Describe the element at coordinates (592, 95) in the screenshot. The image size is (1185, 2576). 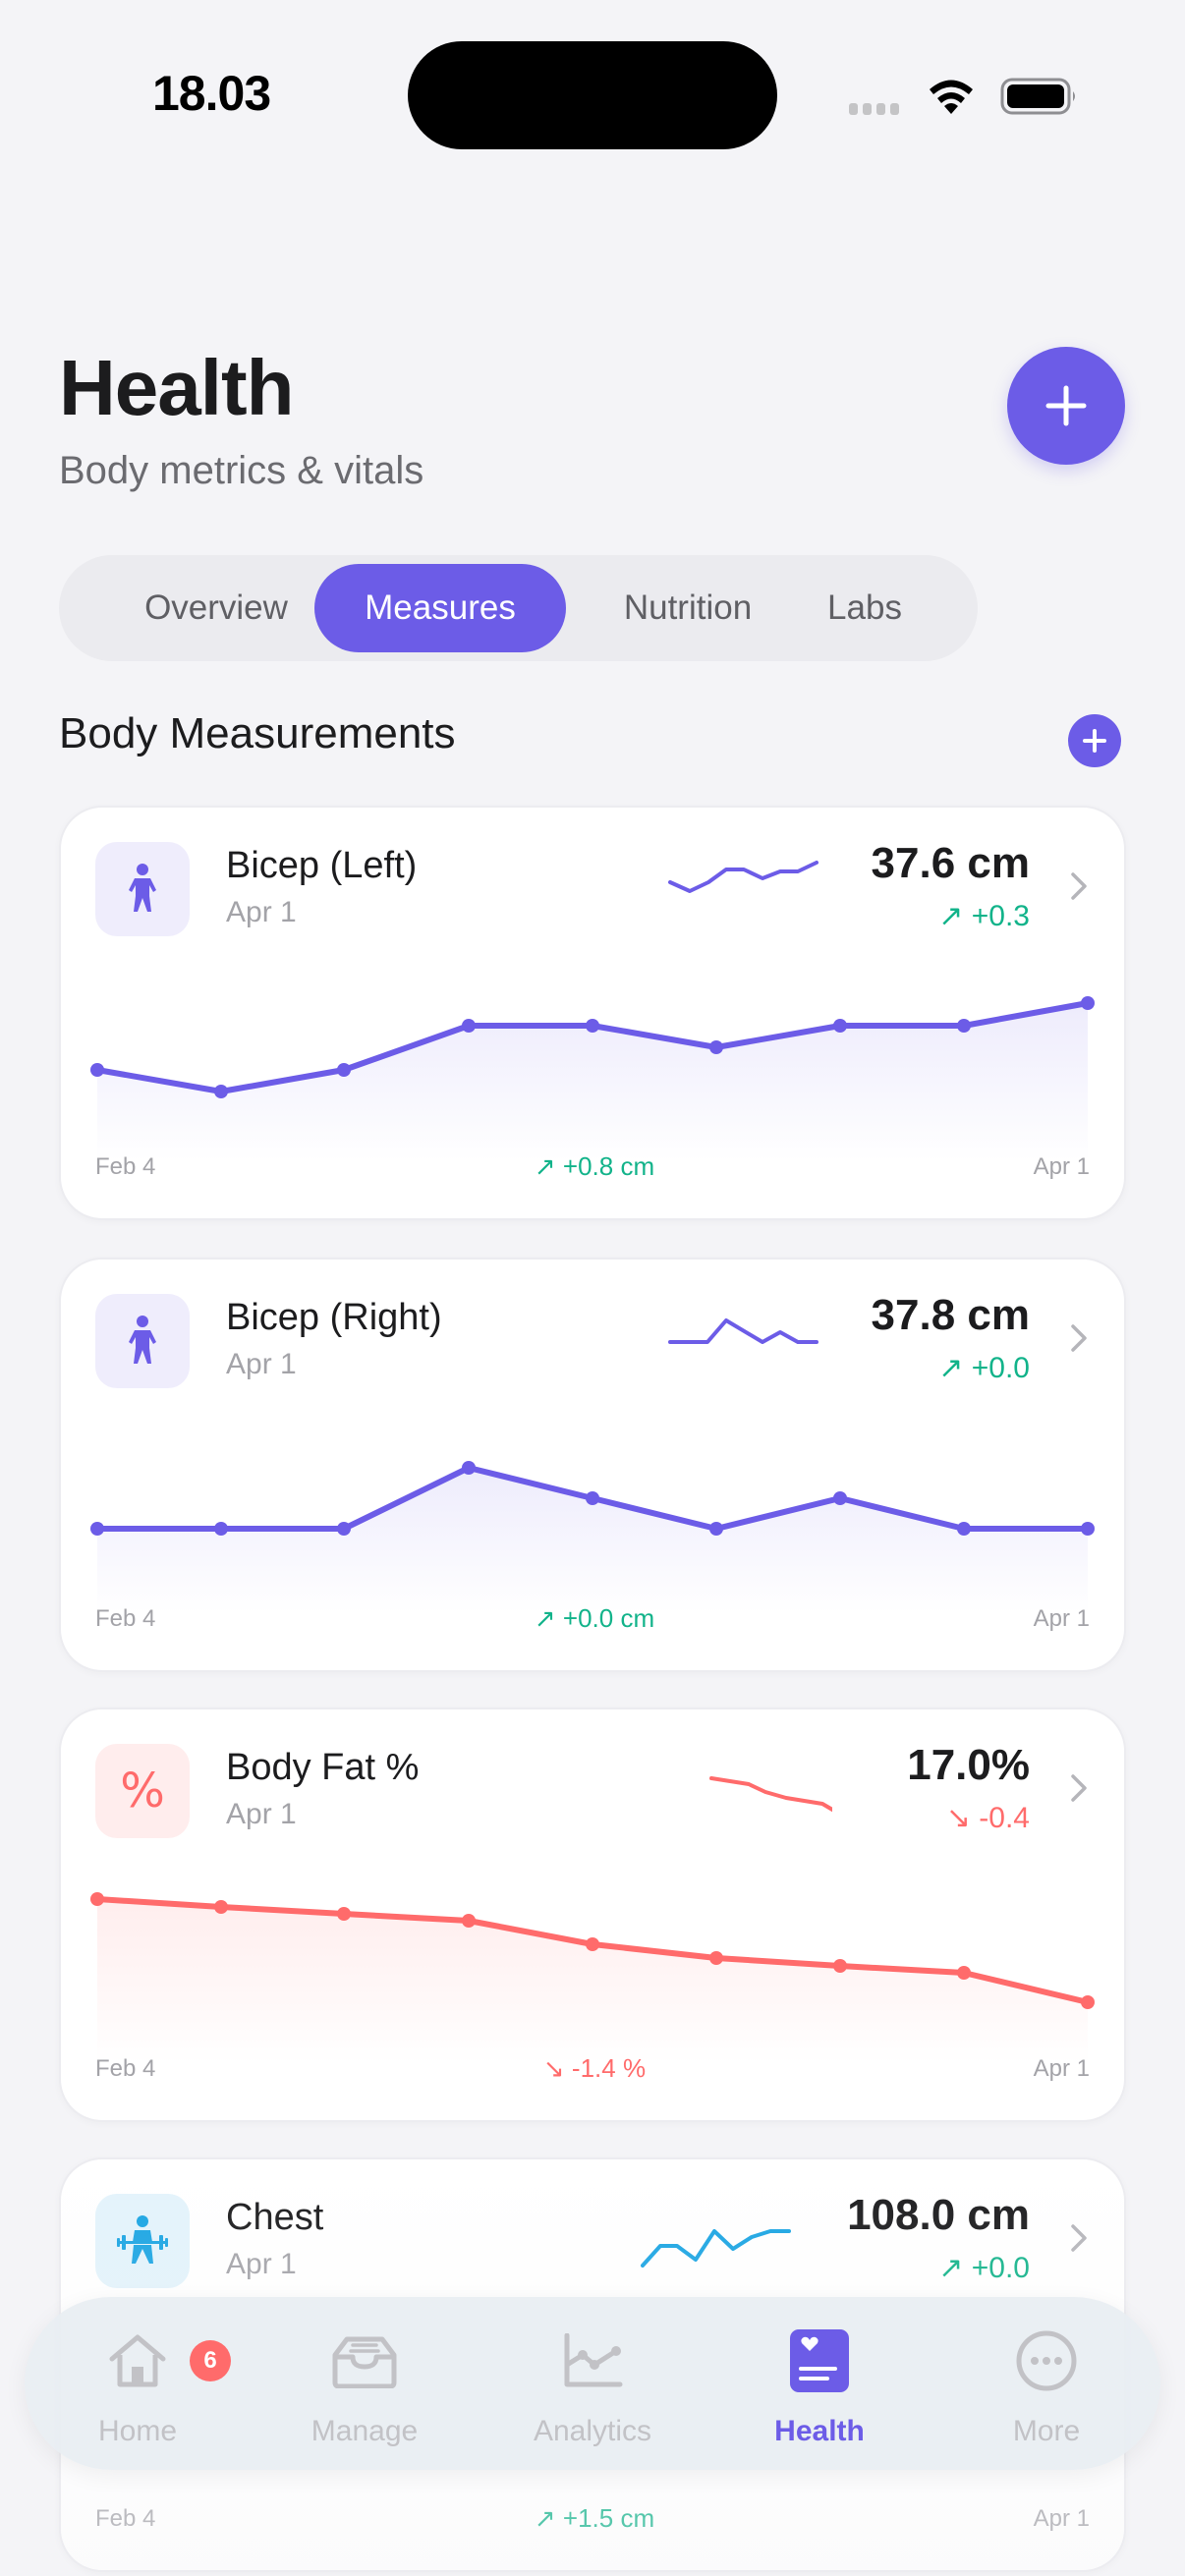
I see `dynamic-island` at that location.